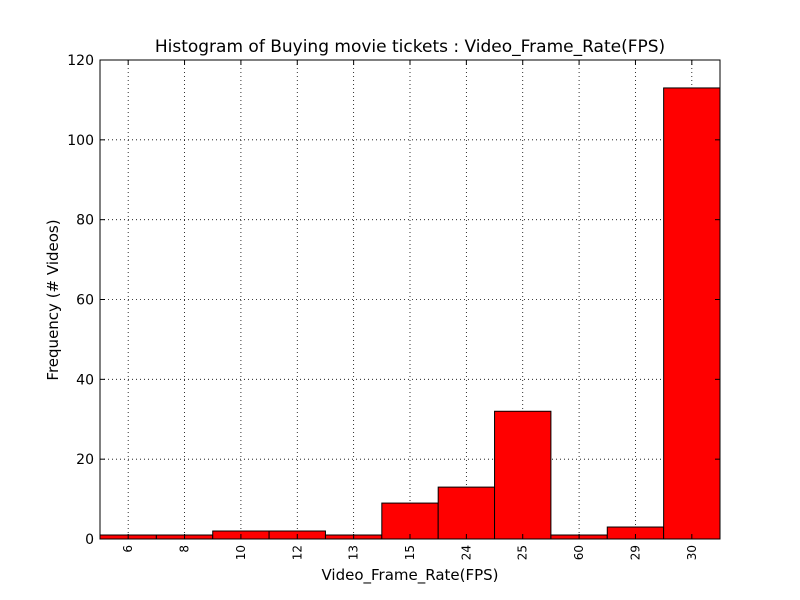 The width and height of the screenshot is (800, 600). What do you see at coordinates (692, 552) in the screenshot?
I see `x-tick-label: 30` at bounding box center [692, 552].